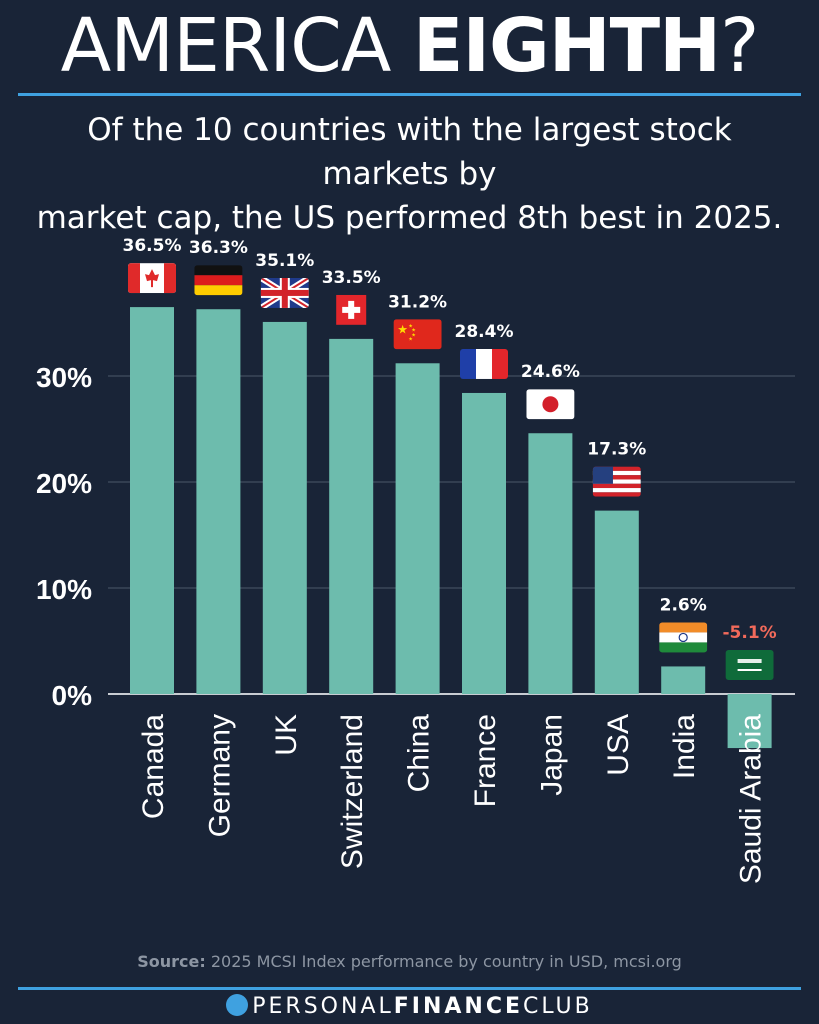 The image size is (819, 1024). I want to click on usa-flag-icon, so click(616, 481).